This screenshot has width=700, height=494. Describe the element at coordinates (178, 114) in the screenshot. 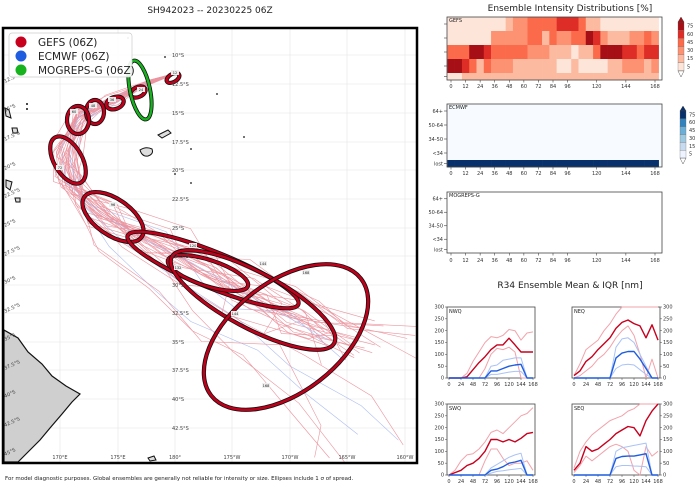

I see `latitude-label: 15°S` at that location.